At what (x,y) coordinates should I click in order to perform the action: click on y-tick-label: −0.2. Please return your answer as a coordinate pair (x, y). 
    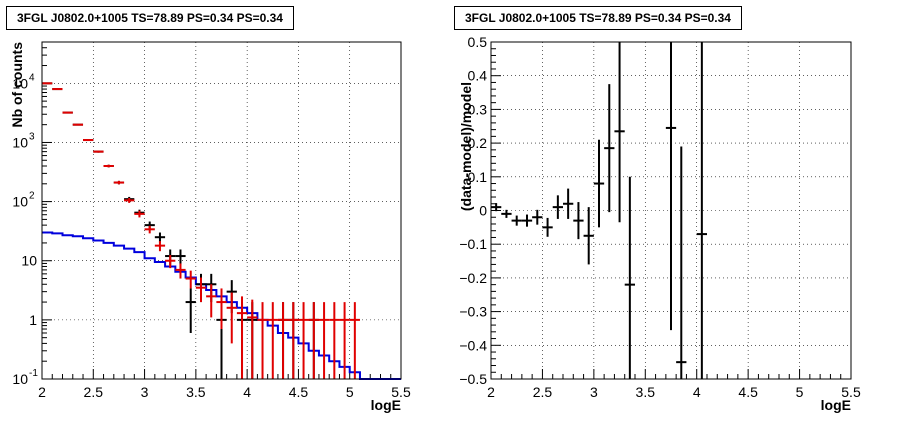
    Looking at the image, I should click on (473, 278).